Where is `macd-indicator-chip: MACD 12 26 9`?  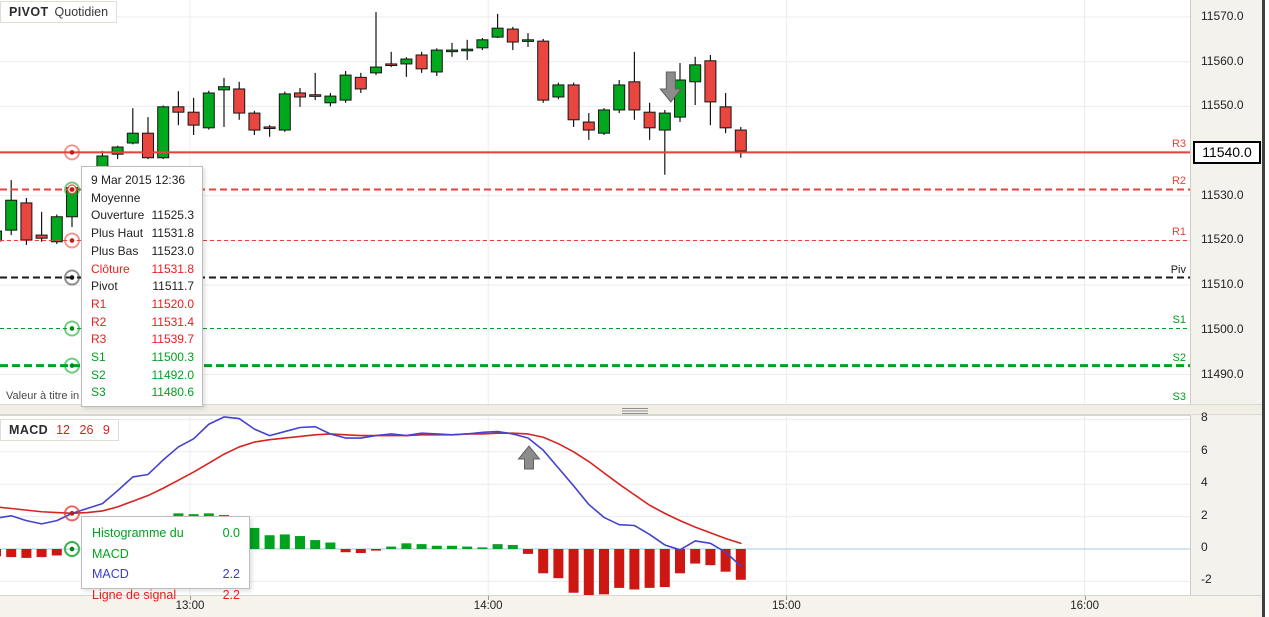 macd-indicator-chip: MACD 12 26 9 is located at coordinates (59, 430).